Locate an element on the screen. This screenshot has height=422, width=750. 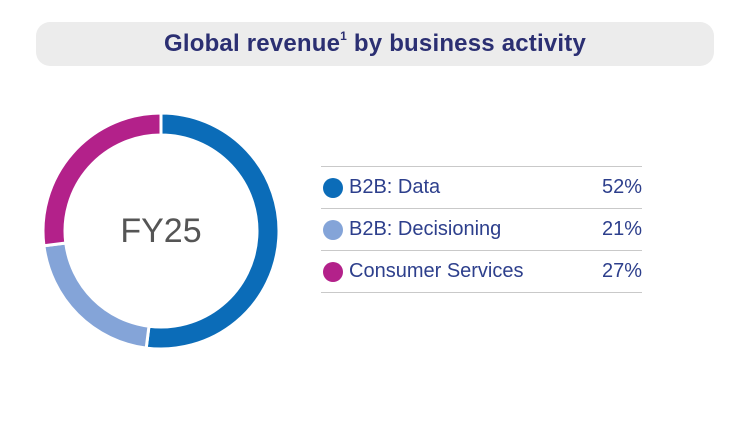
center-label: FY25 is located at coordinates (161, 230).